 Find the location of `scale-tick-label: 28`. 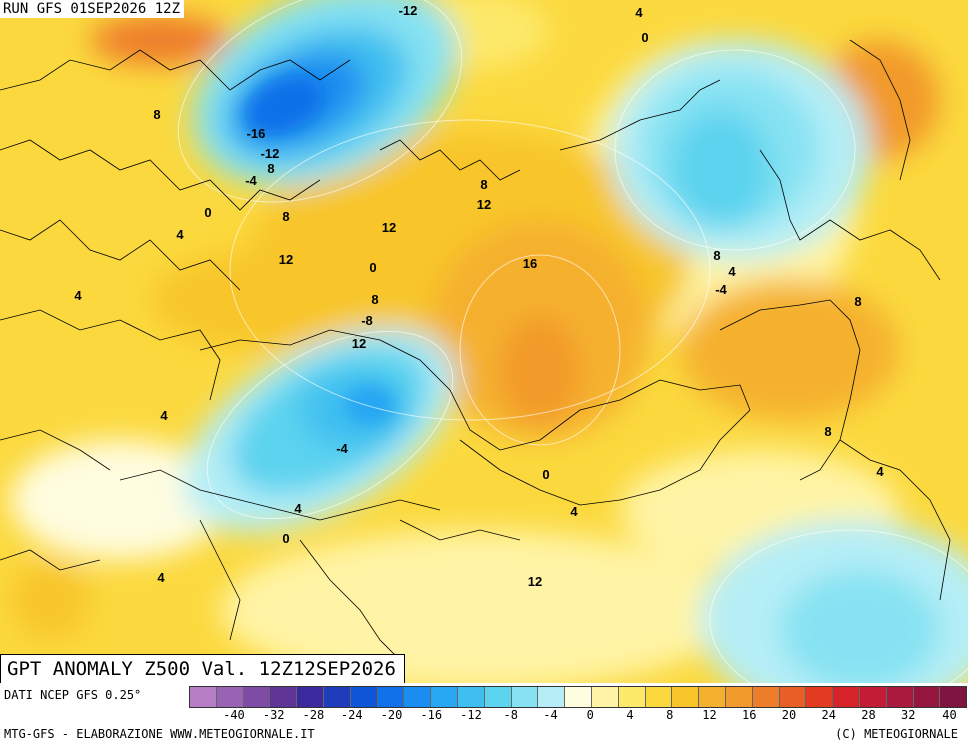

scale-tick-label: 28 is located at coordinates (868, 715).